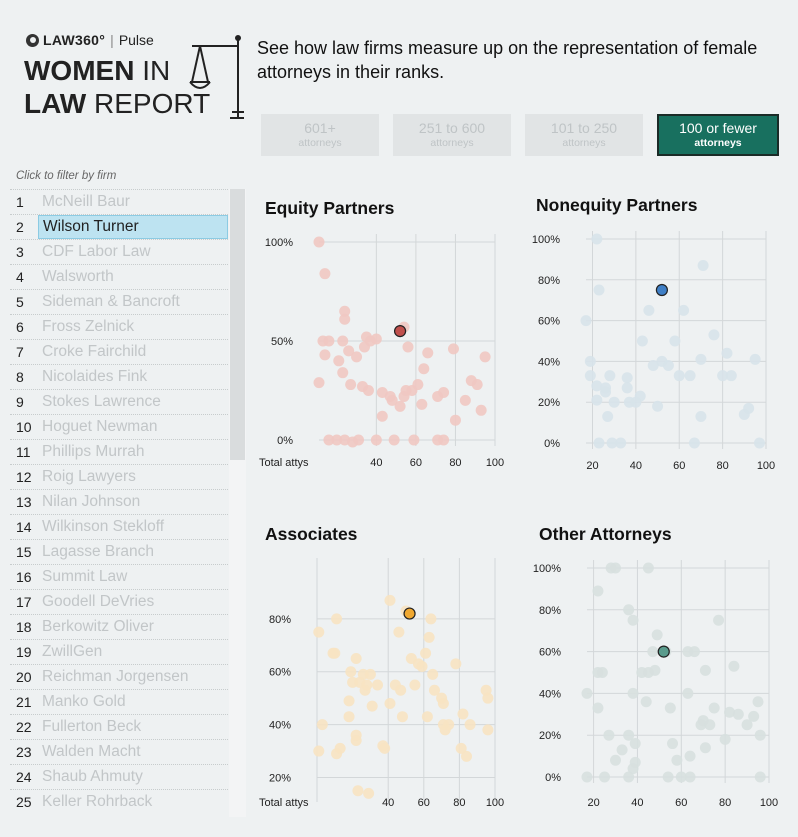 The height and width of the screenshot is (837, 798). Describe the element at coordinates (119, 651) in the screenshot. I see `firm-list-item: 19 ZwillGen` at that location.